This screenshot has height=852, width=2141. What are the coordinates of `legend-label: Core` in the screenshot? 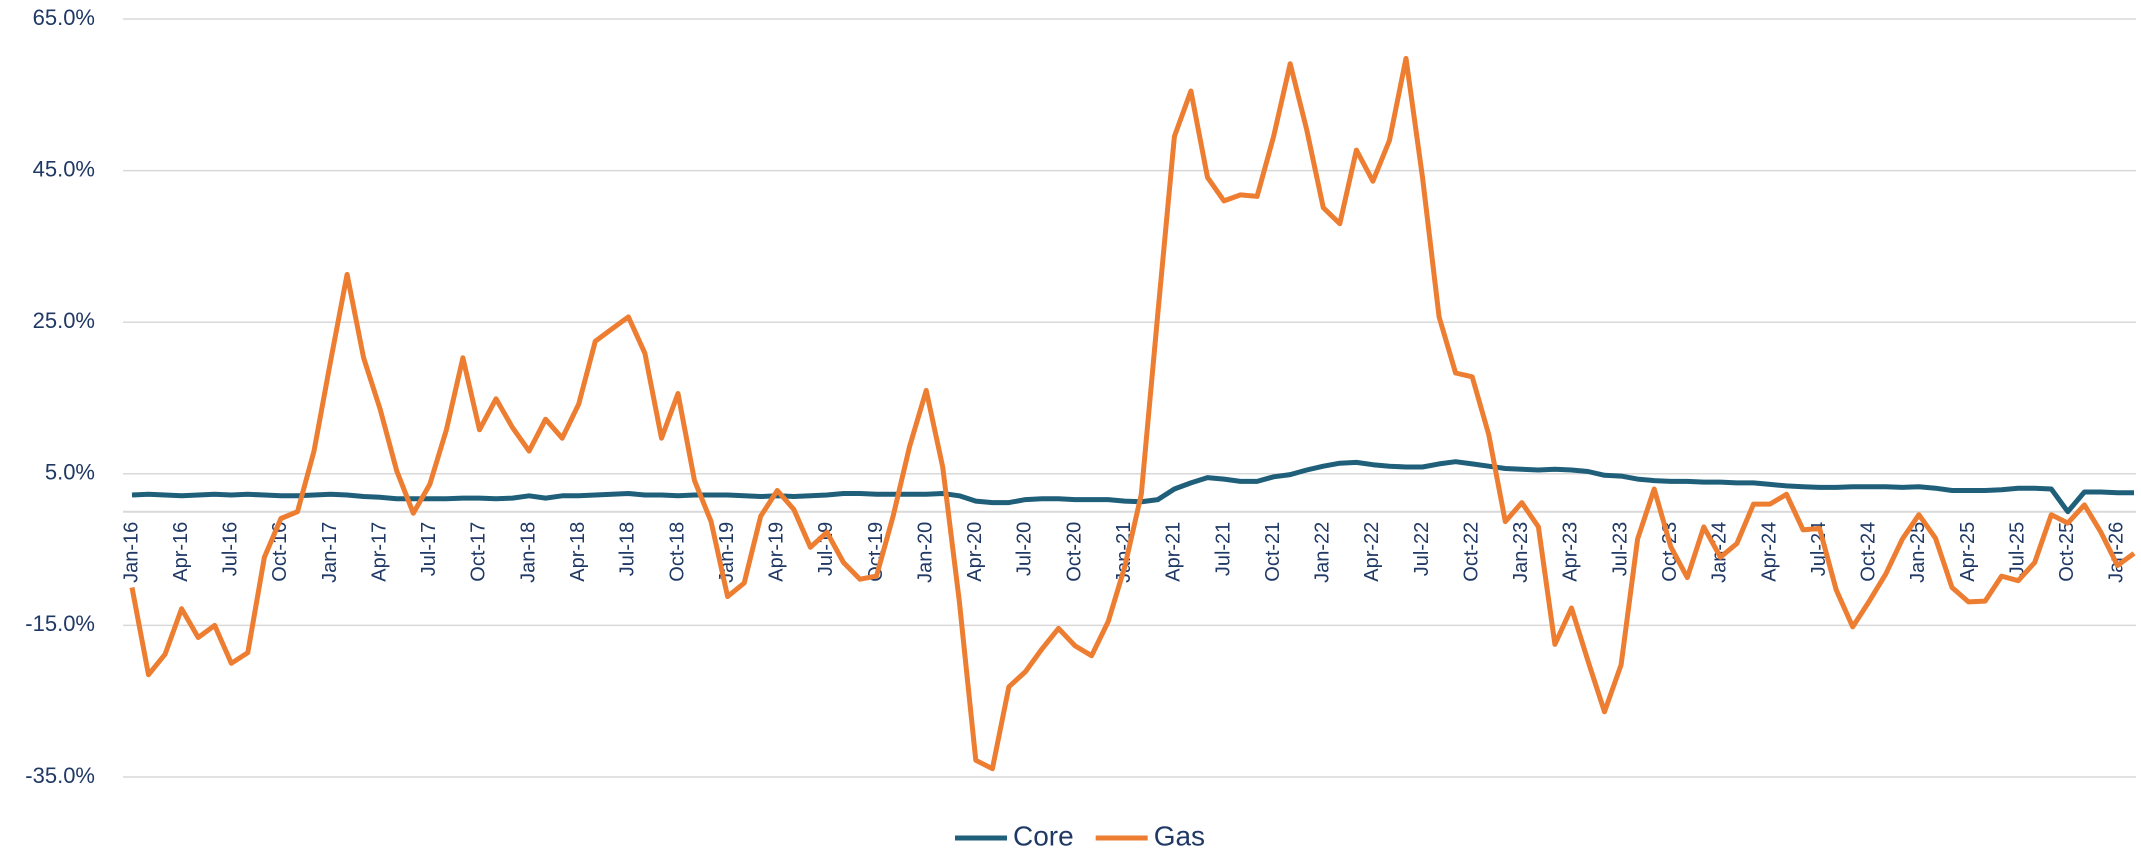 It's located at (1043, 835).